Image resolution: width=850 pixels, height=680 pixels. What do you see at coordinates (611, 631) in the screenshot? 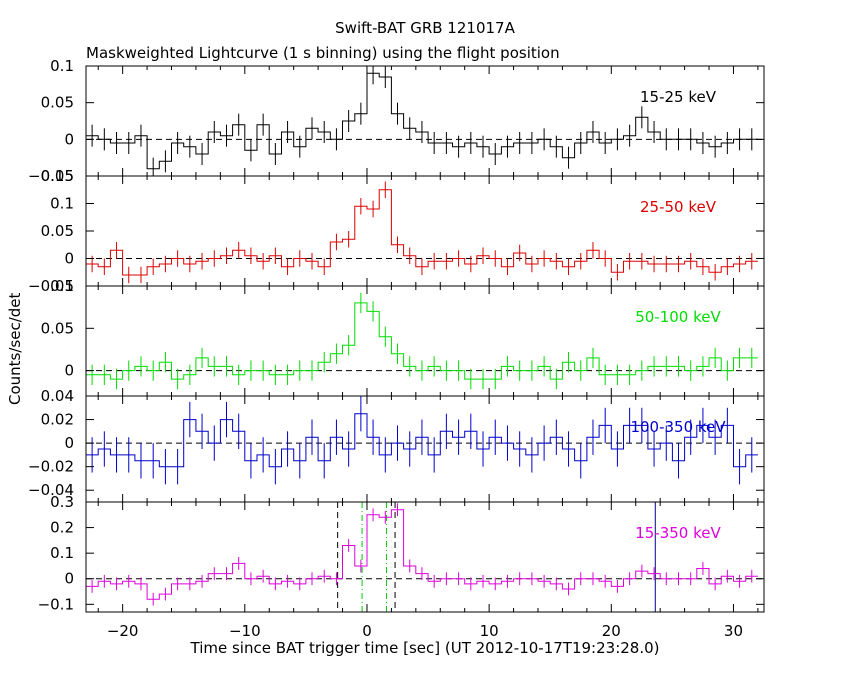
I see `x-tick-label: 20` at bounding box center [611, 631].